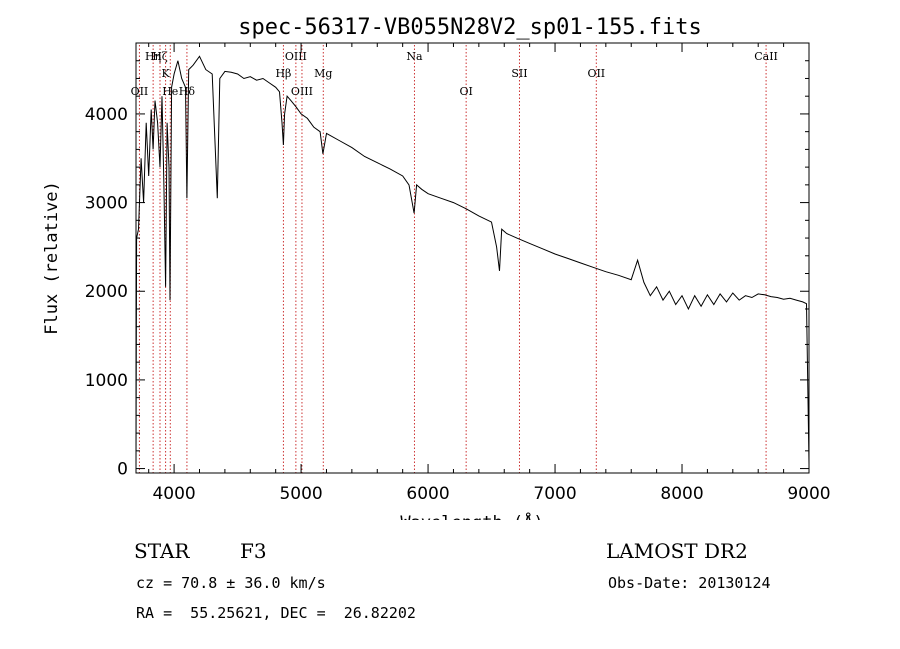 The width and height of the screenshot is (900, 649). I want to click on y-tick-label: 1000, so click(106, 381).